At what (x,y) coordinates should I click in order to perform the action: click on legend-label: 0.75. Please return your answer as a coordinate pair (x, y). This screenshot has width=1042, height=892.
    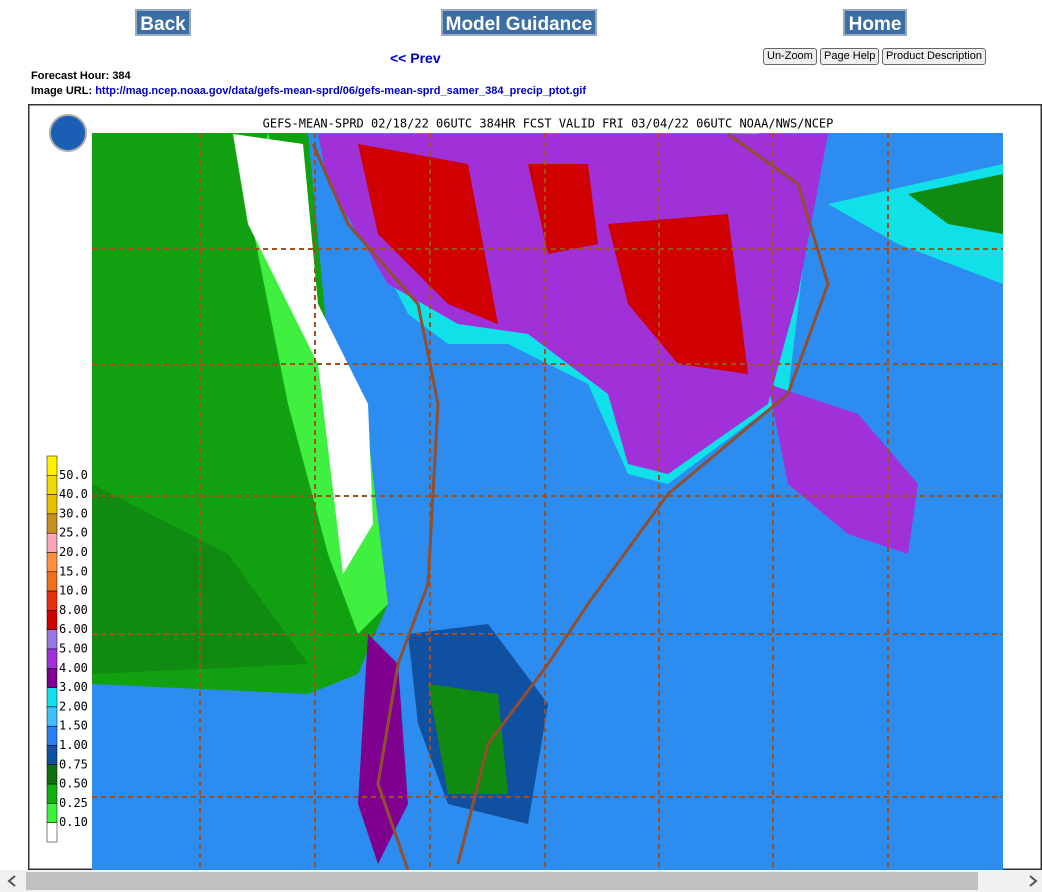
    Looking at the image, I should click on (73, 764).